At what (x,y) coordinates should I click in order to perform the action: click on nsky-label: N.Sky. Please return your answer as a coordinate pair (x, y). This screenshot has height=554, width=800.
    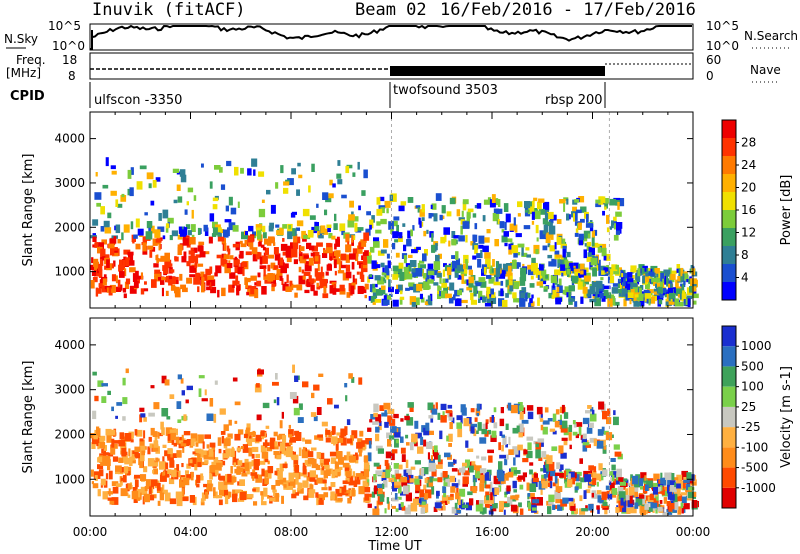
    Looking at the image, I should click on (21, 39).